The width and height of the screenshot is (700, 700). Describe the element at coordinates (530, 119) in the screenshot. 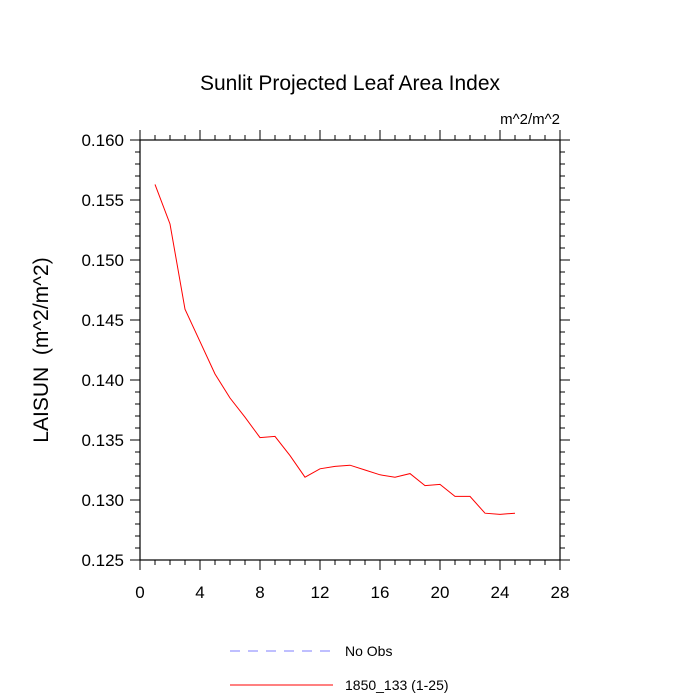

I see `units-label: m^2/m^2` at that location.